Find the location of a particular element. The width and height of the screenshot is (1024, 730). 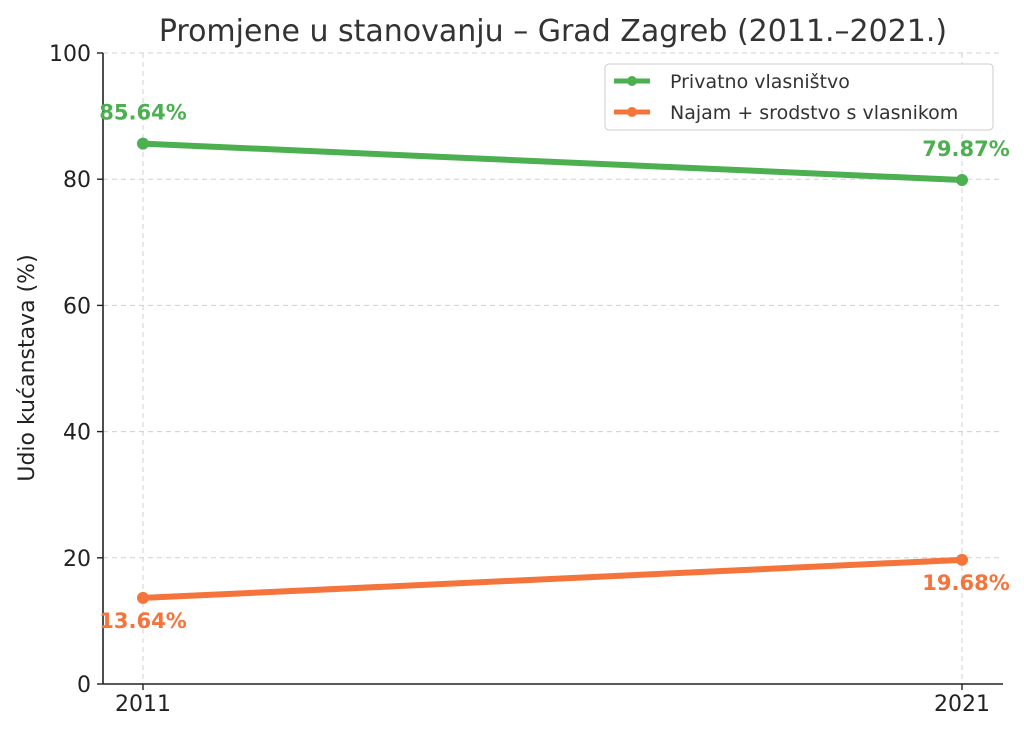

legend-box is located at coordinates (799, 97).